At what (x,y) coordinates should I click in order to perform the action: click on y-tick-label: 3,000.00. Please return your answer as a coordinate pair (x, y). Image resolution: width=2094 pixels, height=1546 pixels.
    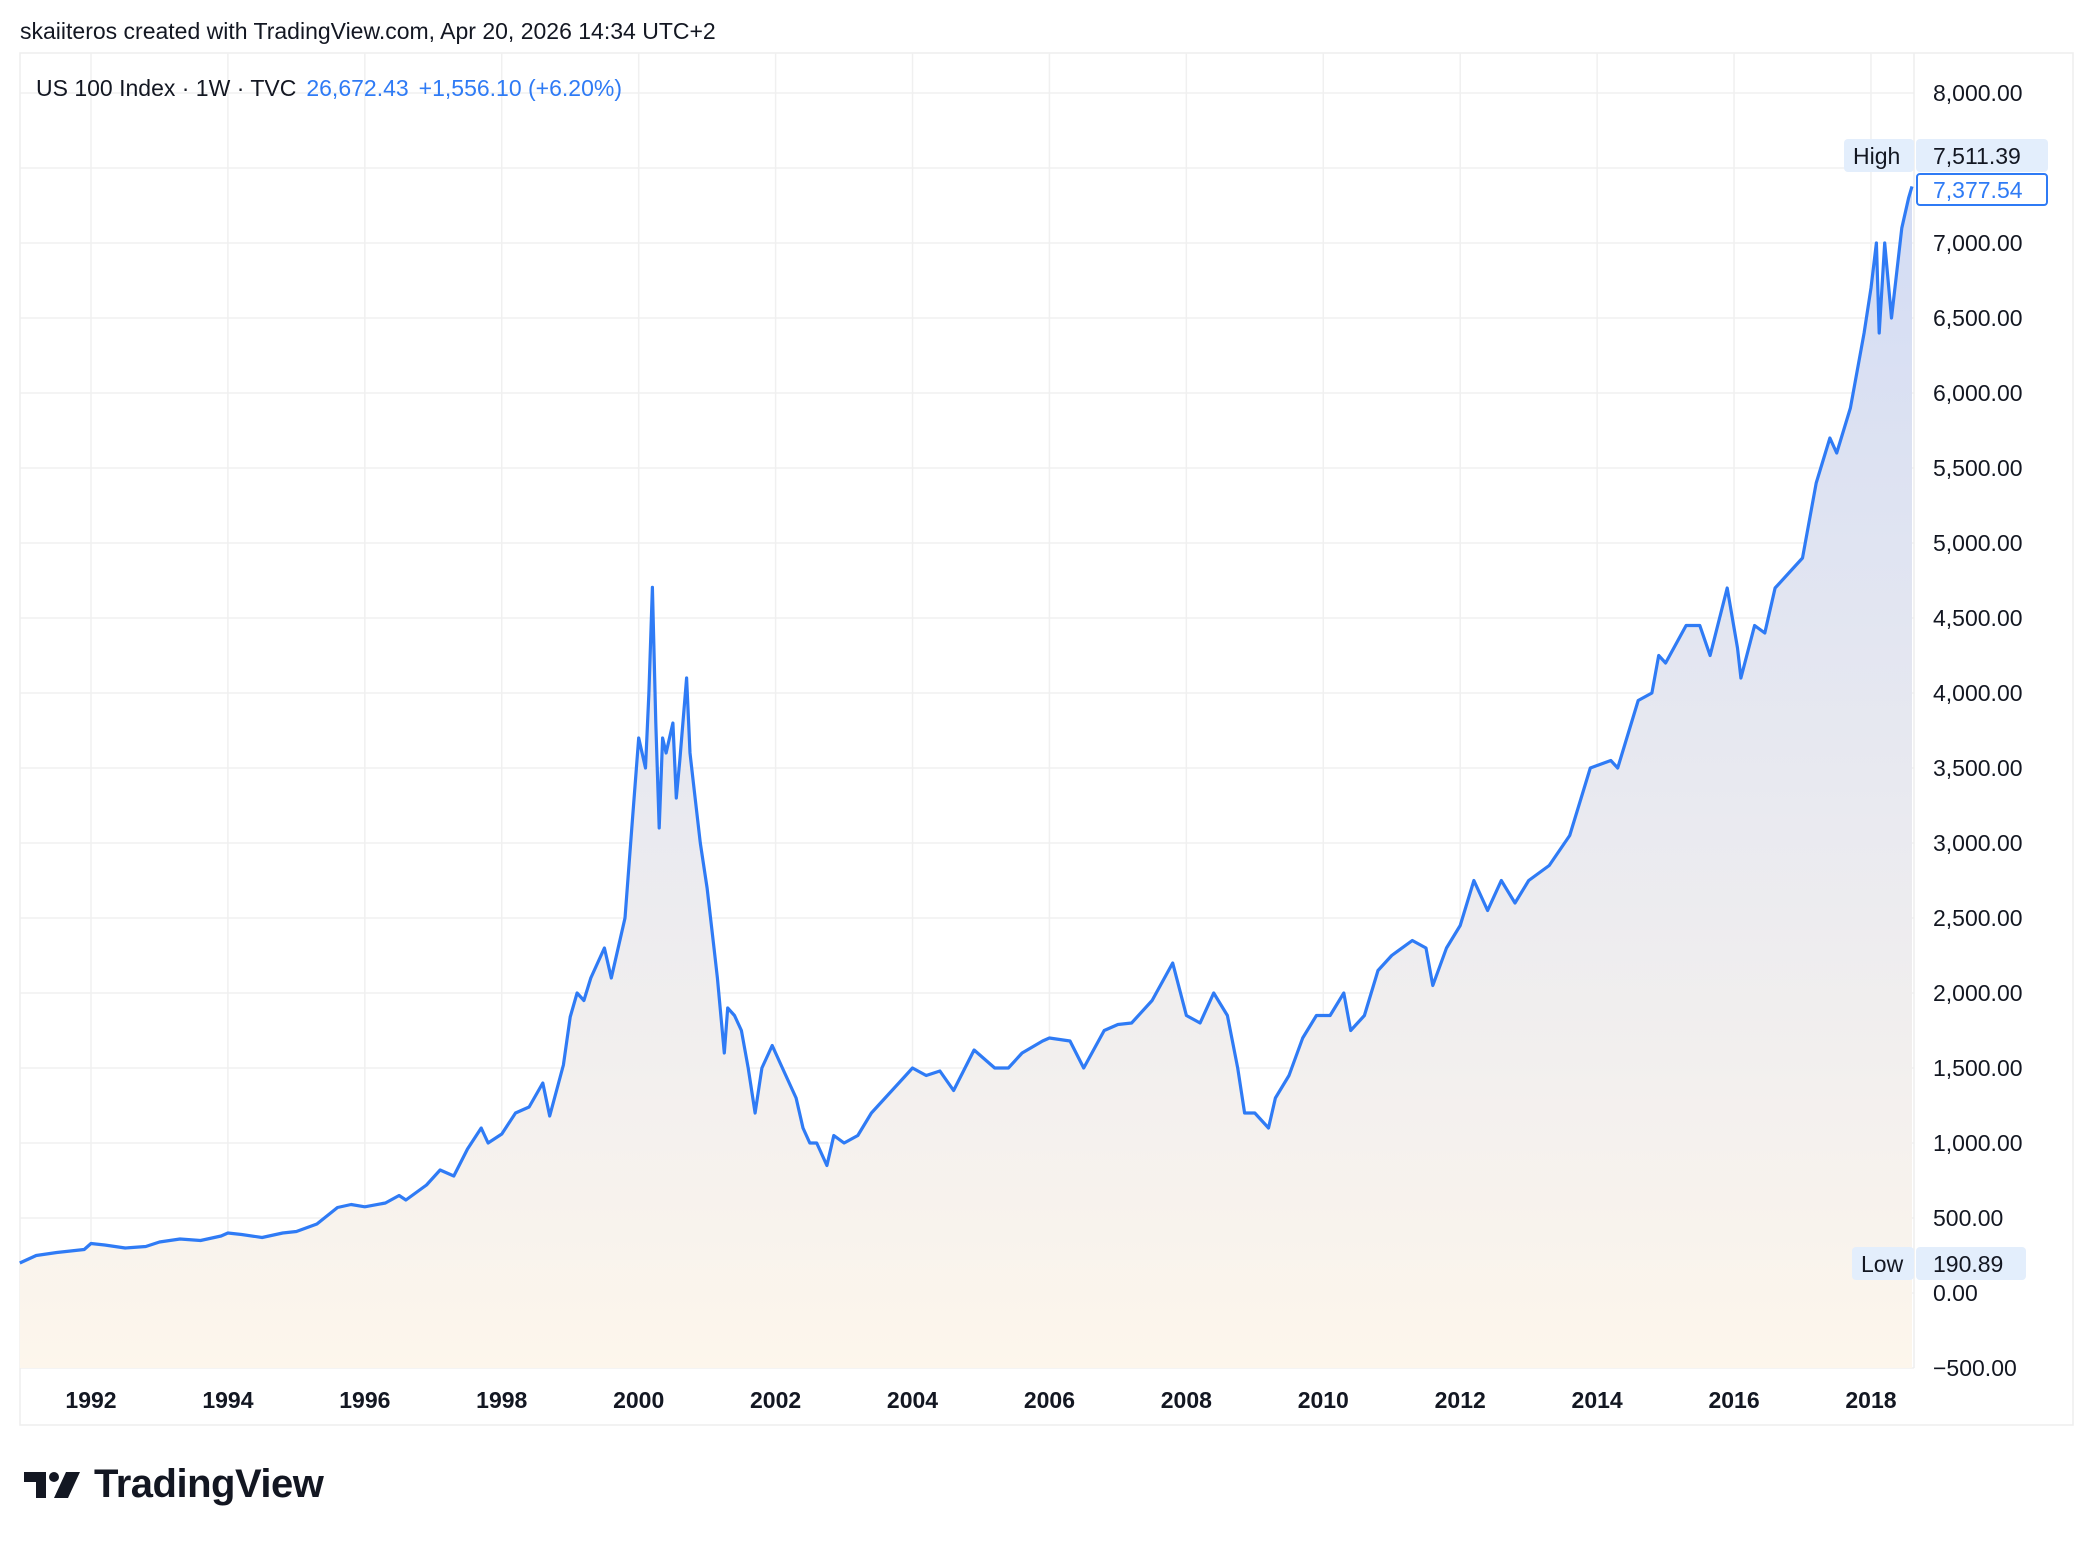
    Looking at the image, I should click on (1978, 843).